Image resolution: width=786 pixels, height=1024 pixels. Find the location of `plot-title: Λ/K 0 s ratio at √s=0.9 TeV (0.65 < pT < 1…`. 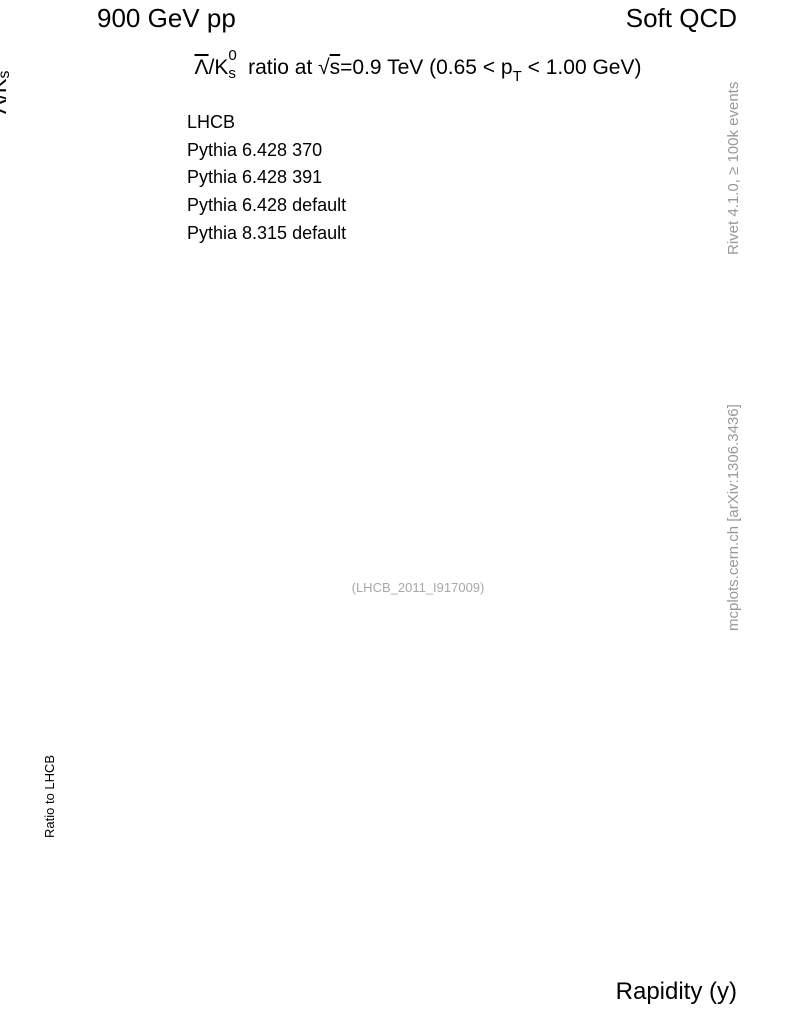

plot-title: Λ/K 0 s ratio at √s=0.9 TeV (0.65 < pT < 1… is located at coordinates (418, 65).